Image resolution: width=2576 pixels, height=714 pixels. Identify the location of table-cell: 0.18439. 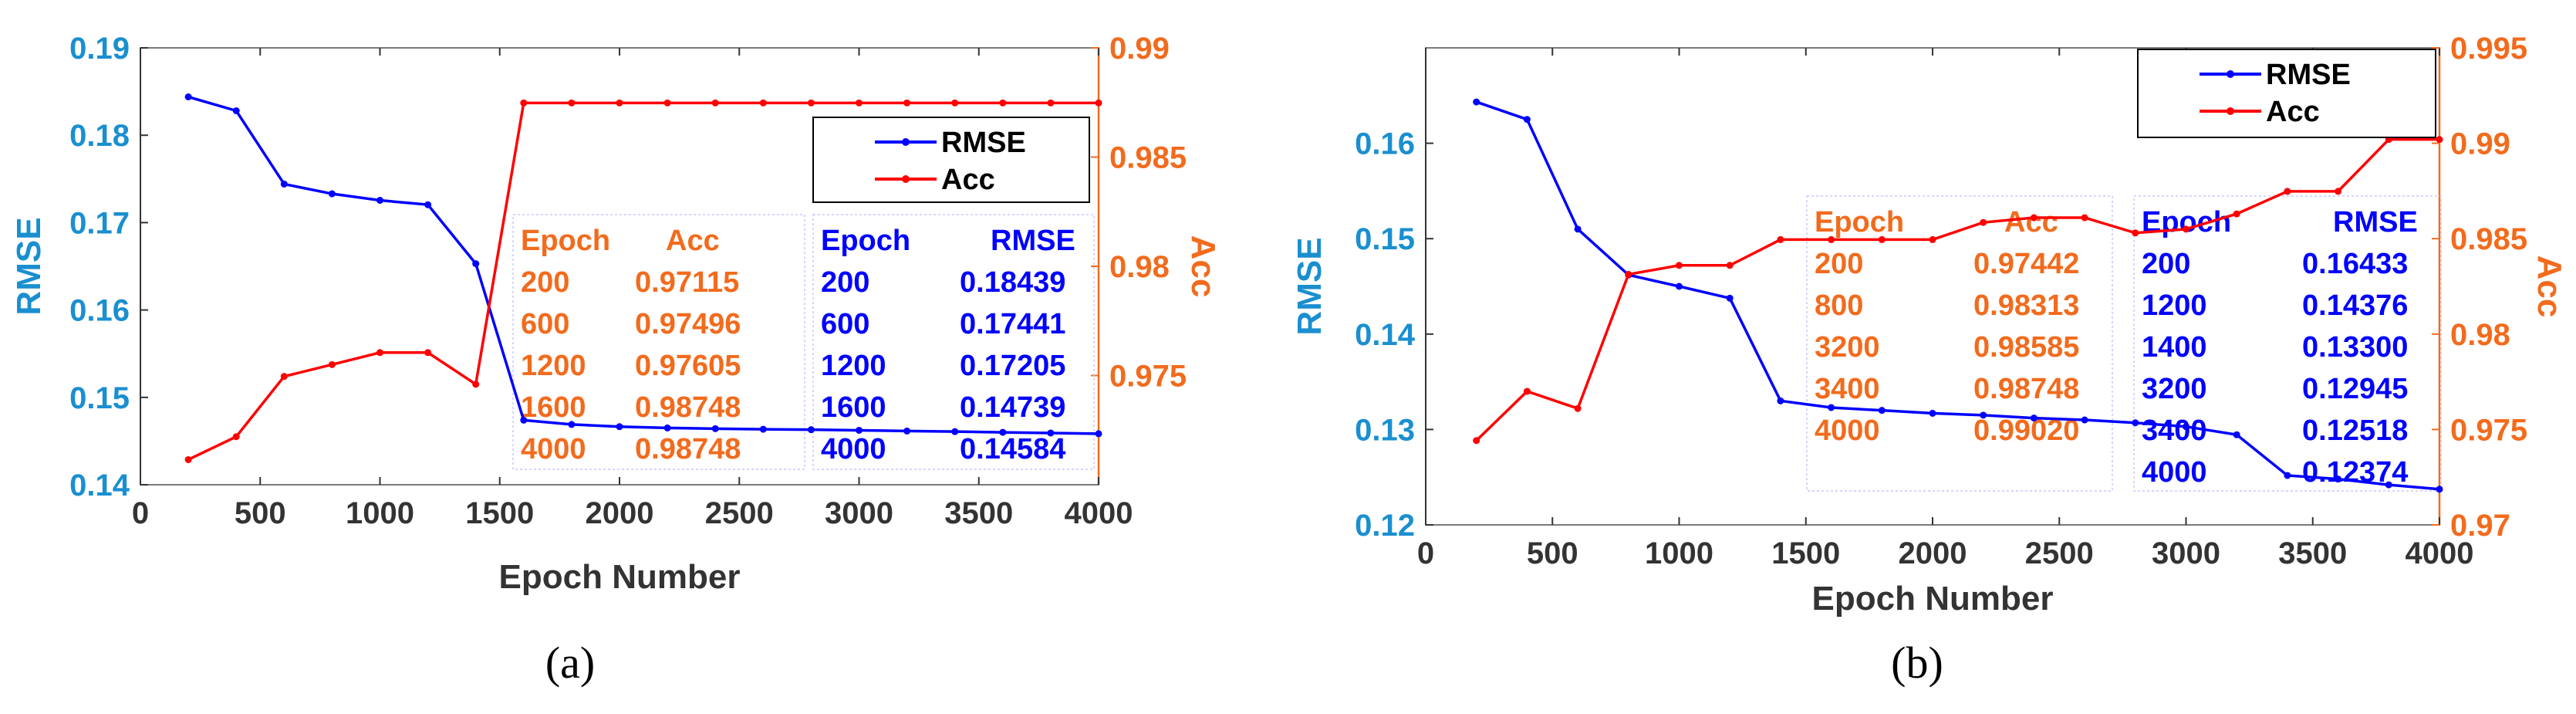
(1012, 282).